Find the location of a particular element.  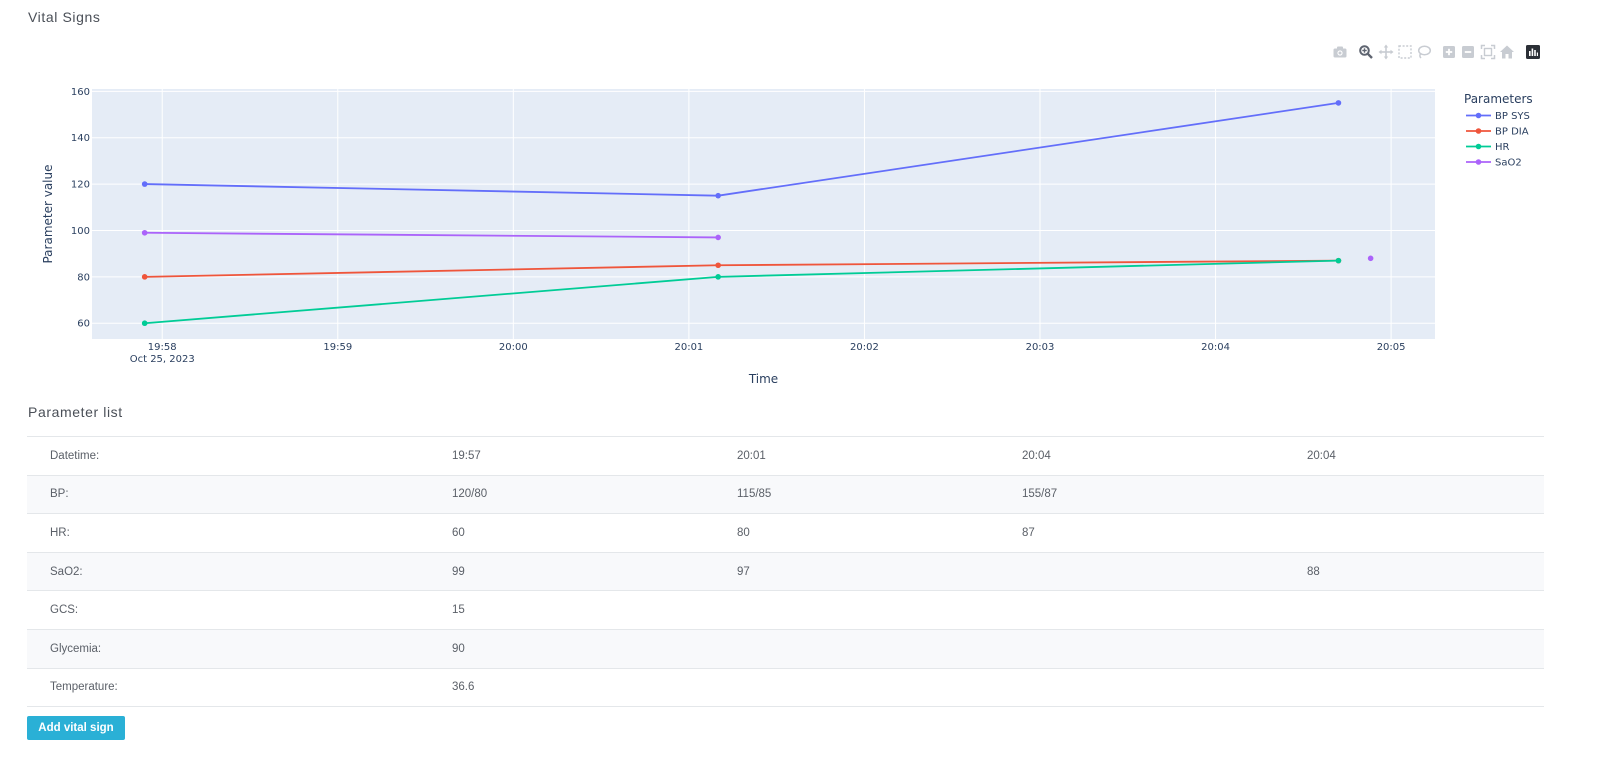

table-cell: 155/87 is located at coordinates (1040, 494).